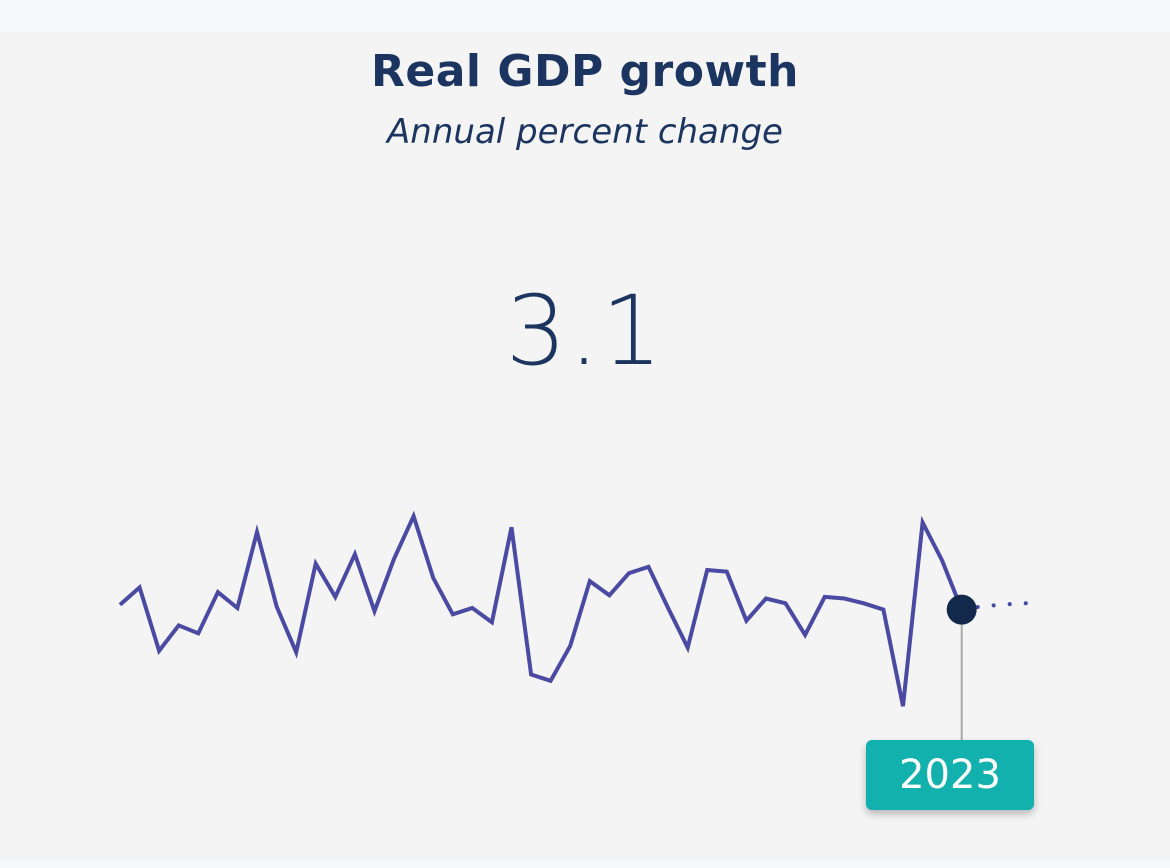 This screenshot has height=868, width=1170. What do you see at coordinates (1000, 606) in the screenshot?
I see `projection-dotted-line` at bounding box center [1000, 606].